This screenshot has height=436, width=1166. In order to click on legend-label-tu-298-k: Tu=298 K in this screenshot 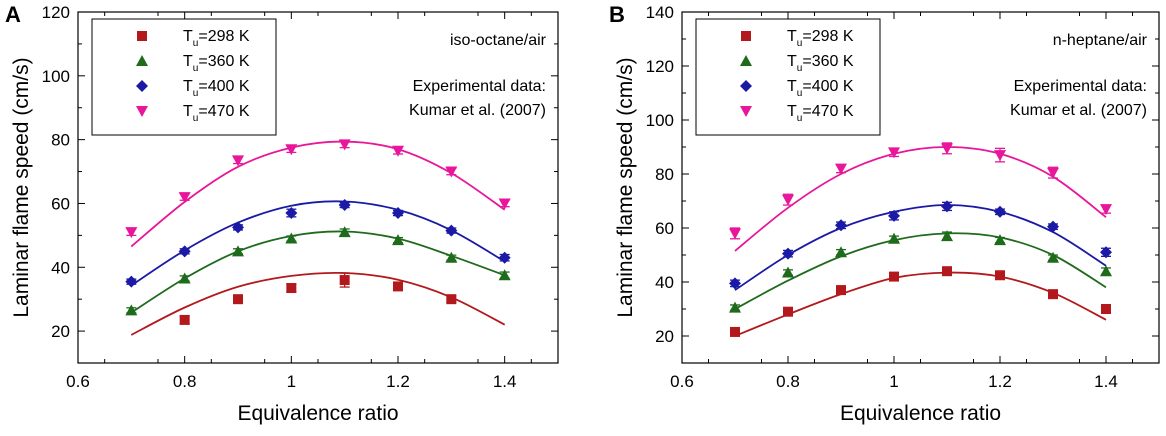, I will do `click(820, 38)`.